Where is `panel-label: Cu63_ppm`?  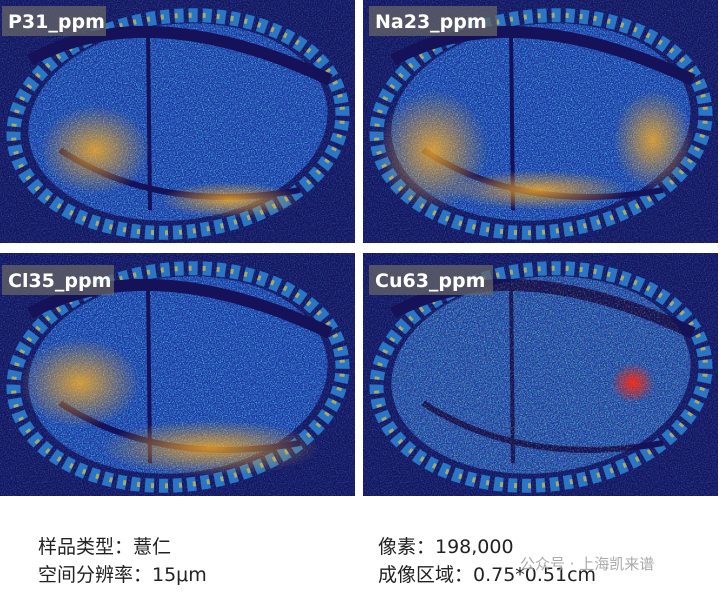
panel-label: Cu63_ppm is located at coordinates (430, 281).